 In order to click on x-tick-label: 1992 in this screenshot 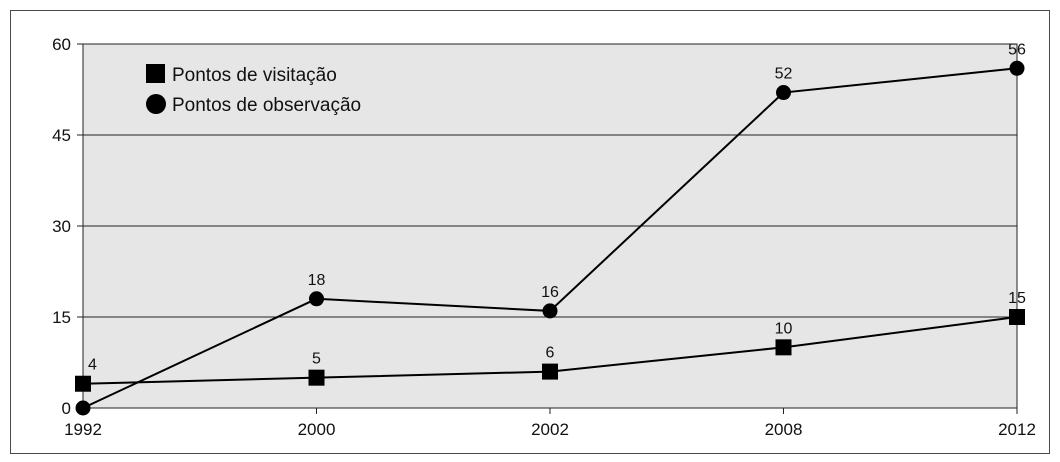, I will do `click(83, 429)`.